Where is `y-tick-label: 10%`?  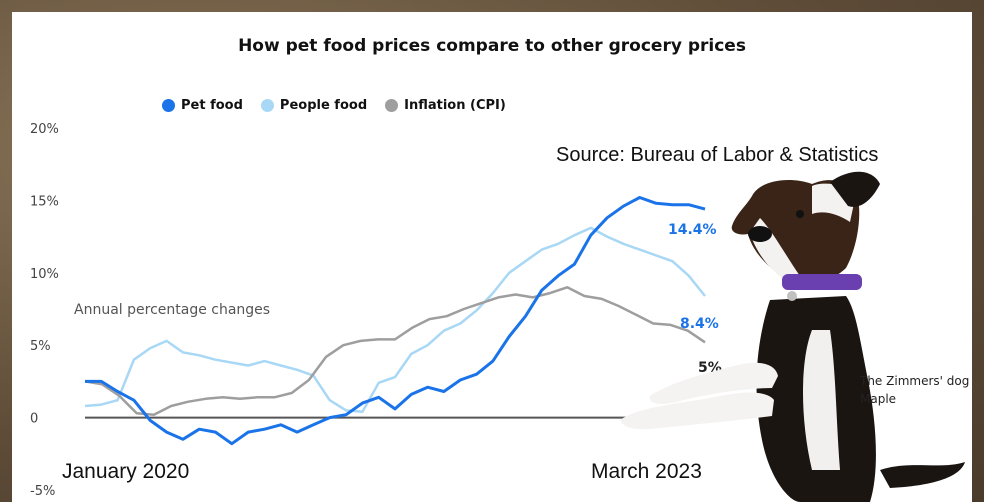
y-tick-label: 10% is located at coordinates (44, 274).